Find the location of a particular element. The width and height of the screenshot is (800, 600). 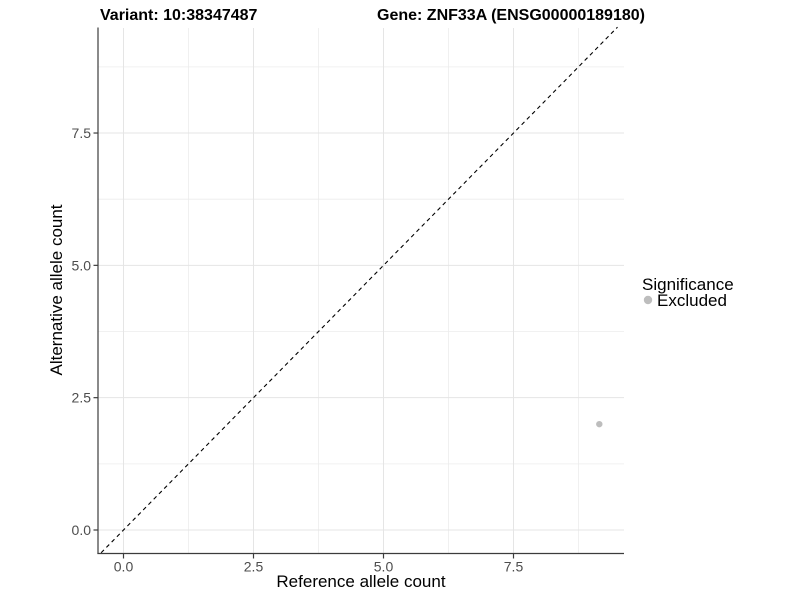

x-axis-title: Reference allele count is located at coordinates (360, 581).